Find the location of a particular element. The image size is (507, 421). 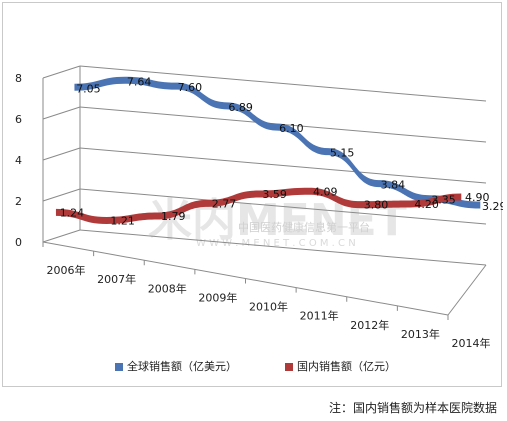

x-tick-label: 2006年 is located at coordinates (66, 270).